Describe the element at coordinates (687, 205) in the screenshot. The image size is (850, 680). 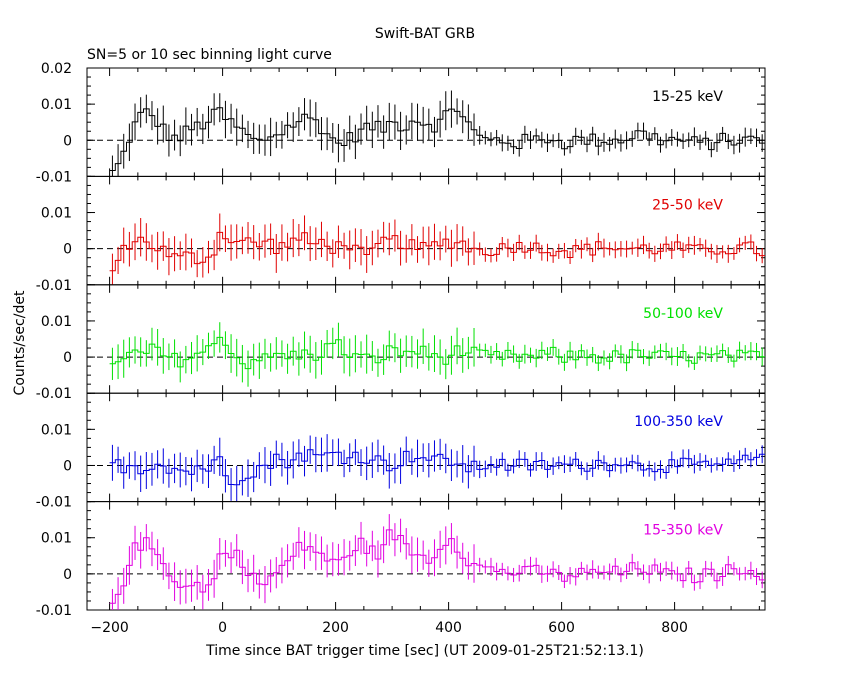
I see `band-label: 25-50 keV` at that location.